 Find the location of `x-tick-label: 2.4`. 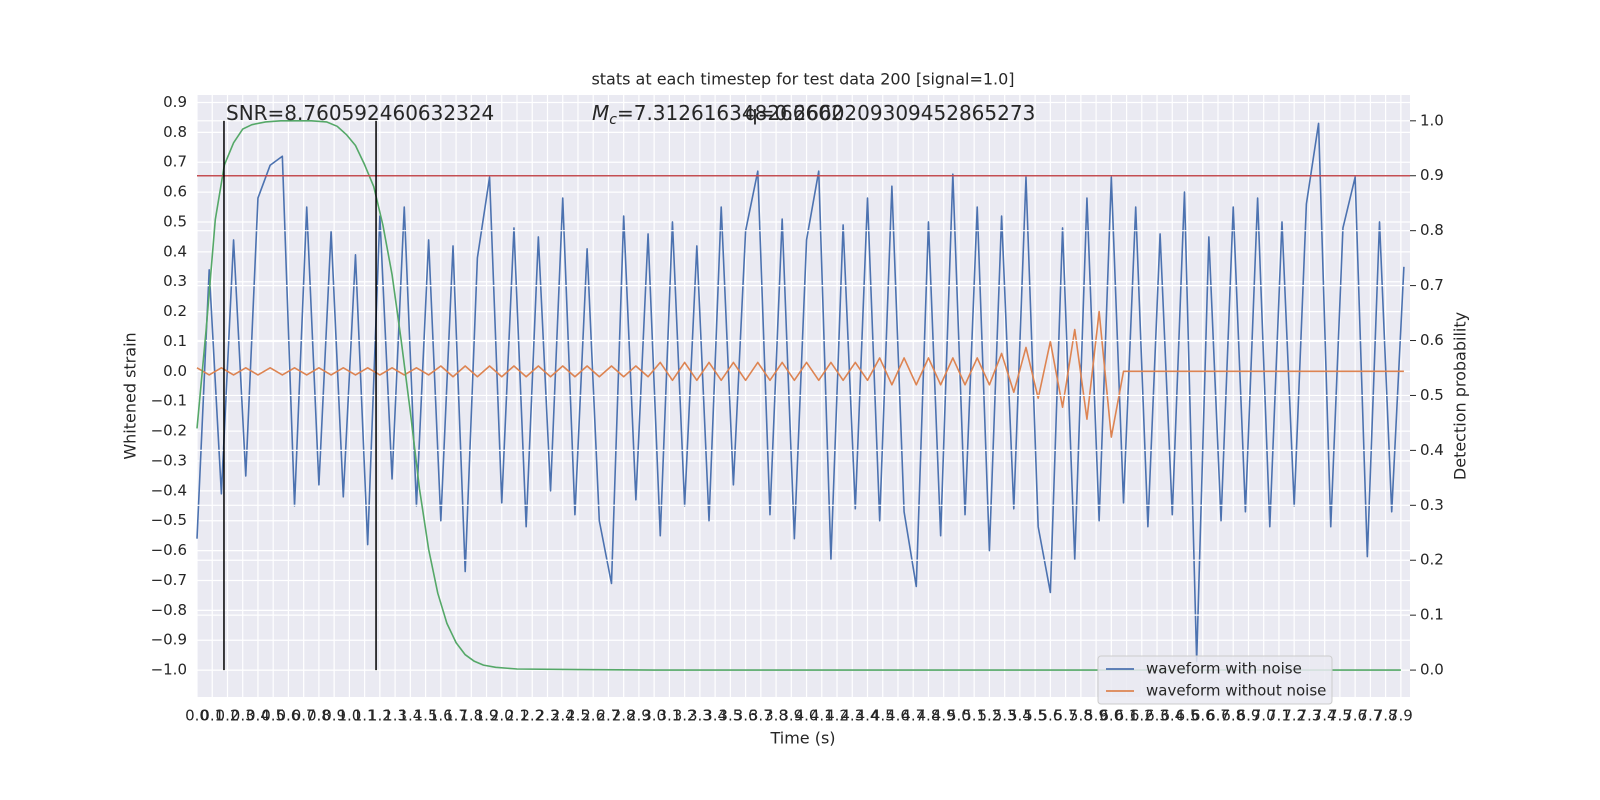

x-tick-label: 2.4 is located at coordinates (563, 716).